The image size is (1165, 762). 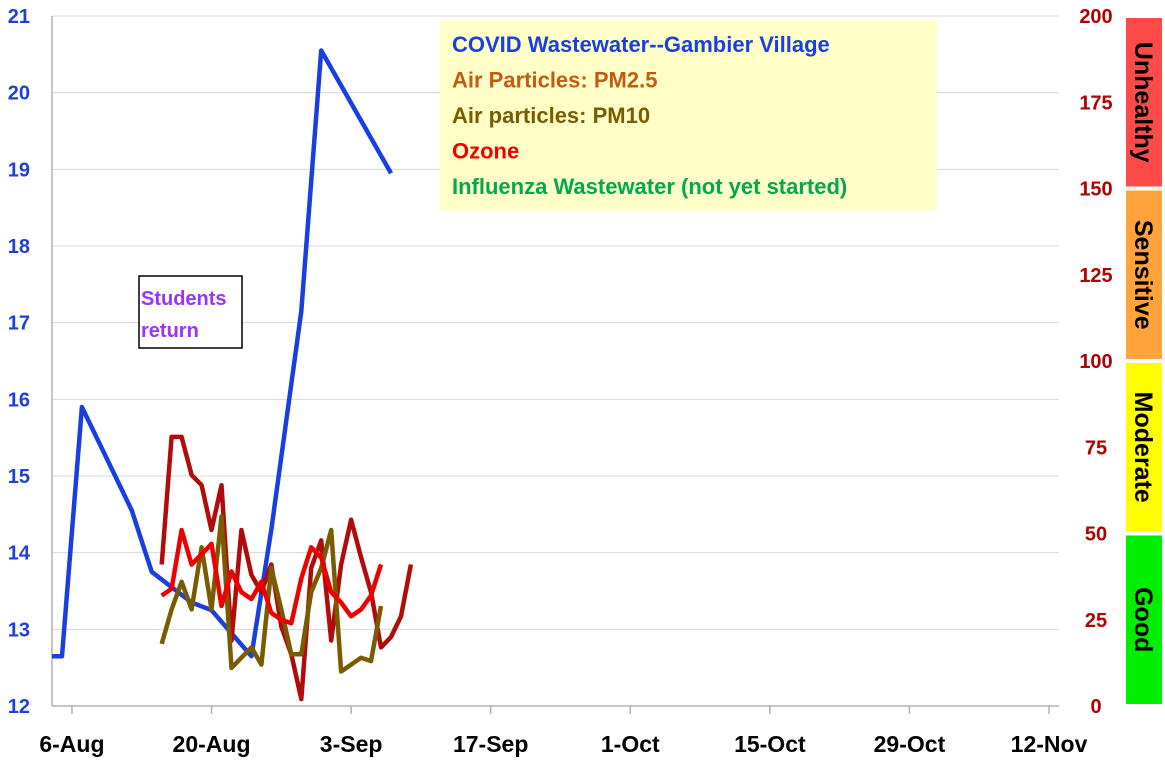 What do you see at coordinates (490, 744) in the screenshot?
I see `x-axis-tick-label: 17-Sep` at bounding box center [490, 744].